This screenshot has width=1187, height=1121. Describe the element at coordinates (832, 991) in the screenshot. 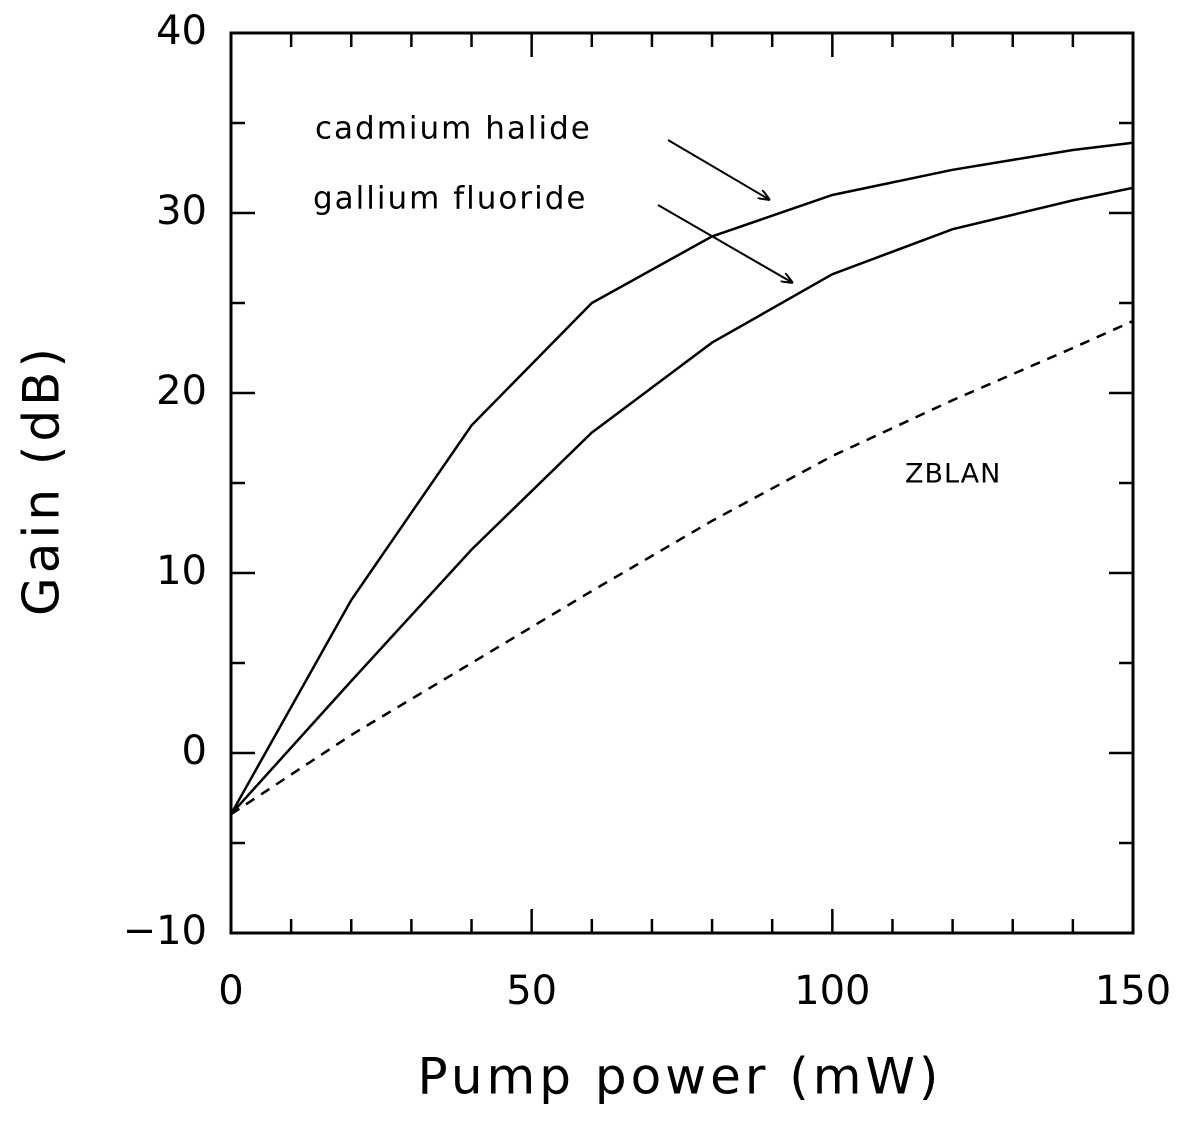

I see `x-tick-label: 100` at that location.